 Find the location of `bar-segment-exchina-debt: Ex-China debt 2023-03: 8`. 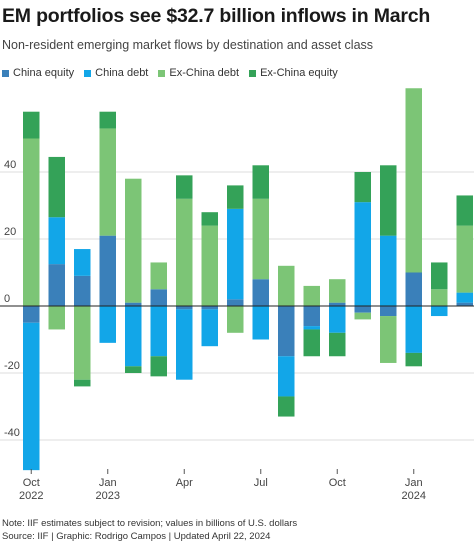

bar-segment-exchina-debt: Ex-China debt 2023-03: 8 is located at coordinates (158, 276).